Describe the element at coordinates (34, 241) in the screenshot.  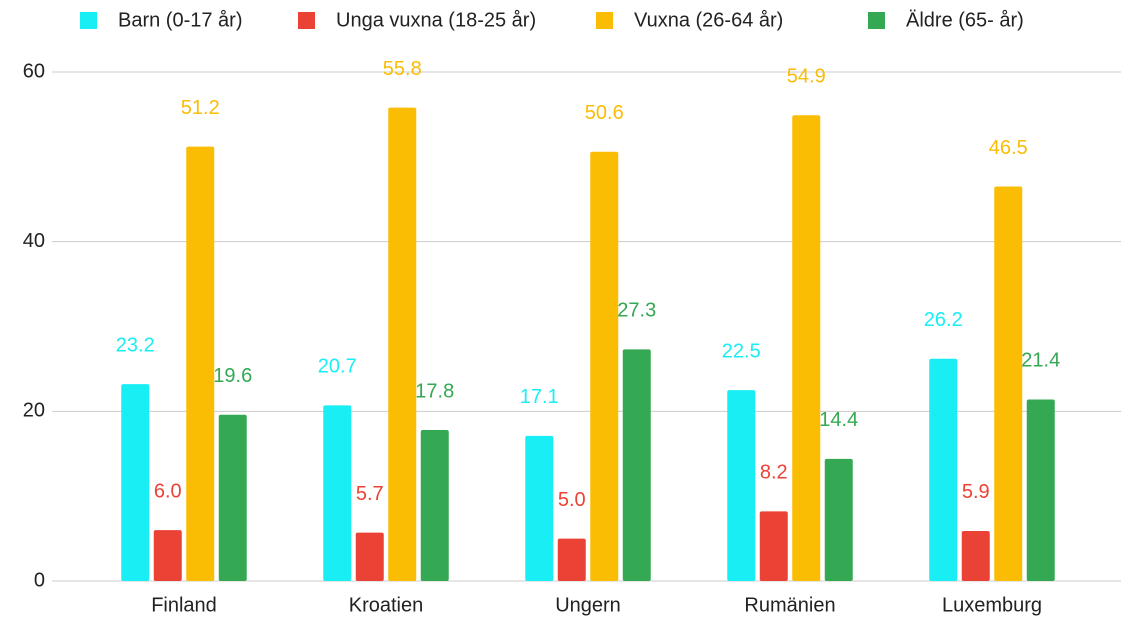
I see `y-tick-label: 40` at that location.